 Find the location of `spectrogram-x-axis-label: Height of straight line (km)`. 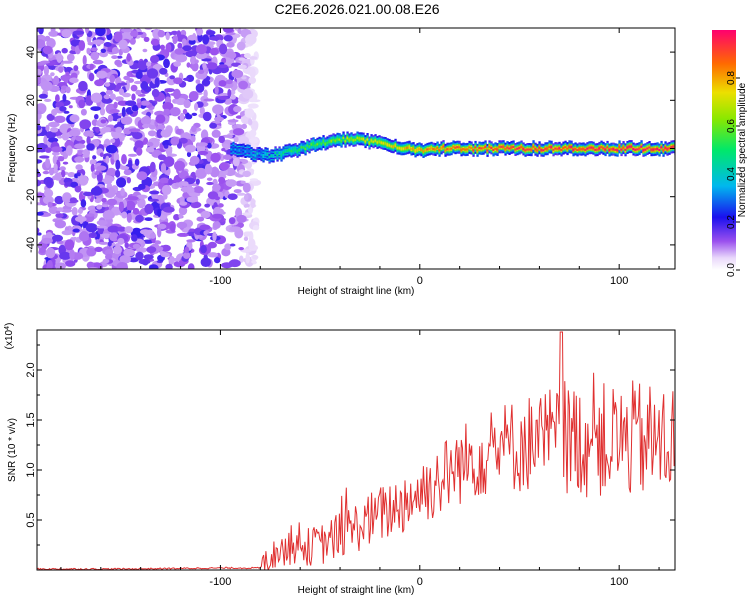

spectrogram-x-axis-label: Height of straight line (km) is located at coordinates (356, 291).